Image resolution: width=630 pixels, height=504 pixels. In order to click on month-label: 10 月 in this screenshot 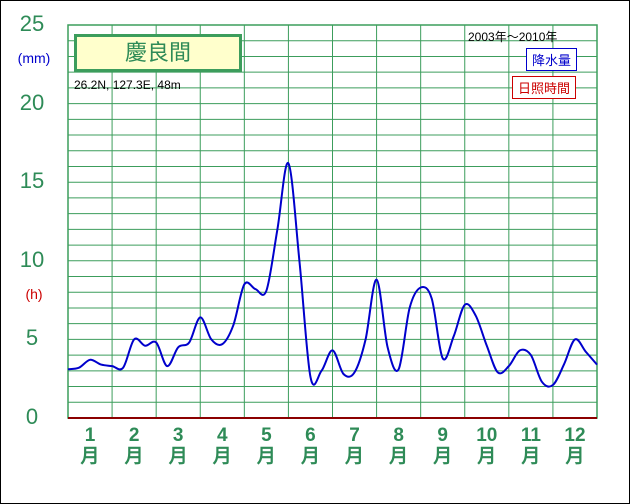, I will do `click(487, 446)`.